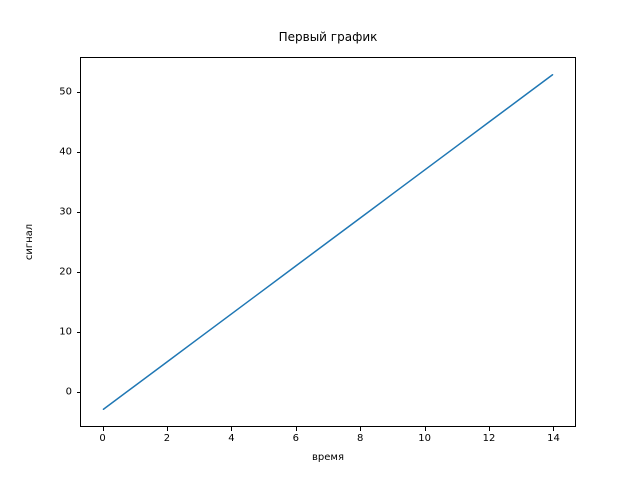 The width and height of the screenshot is (640, 480). I want to click on y-tick-label: 40, so click(65, 152).